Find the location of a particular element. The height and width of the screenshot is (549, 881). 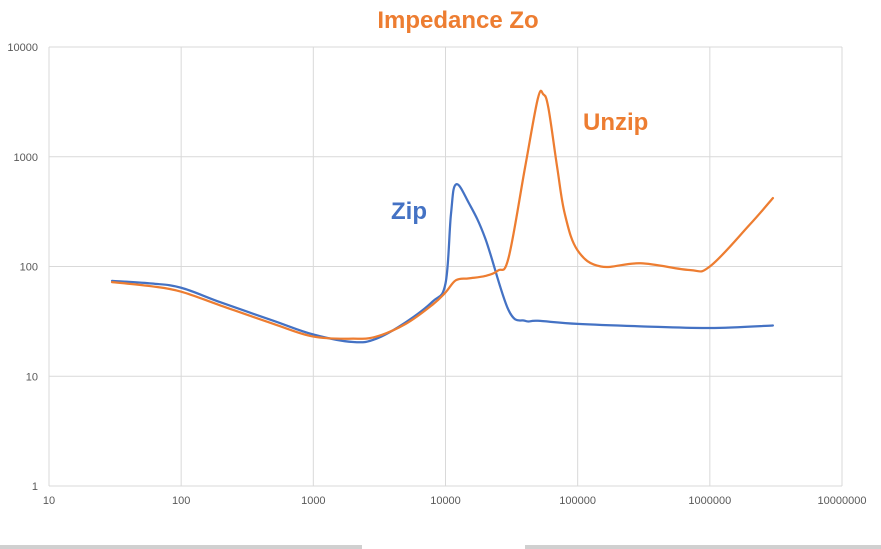

y-axis-ticks: 1 10 100 1000 10000 is located at coordinates (22, 267).